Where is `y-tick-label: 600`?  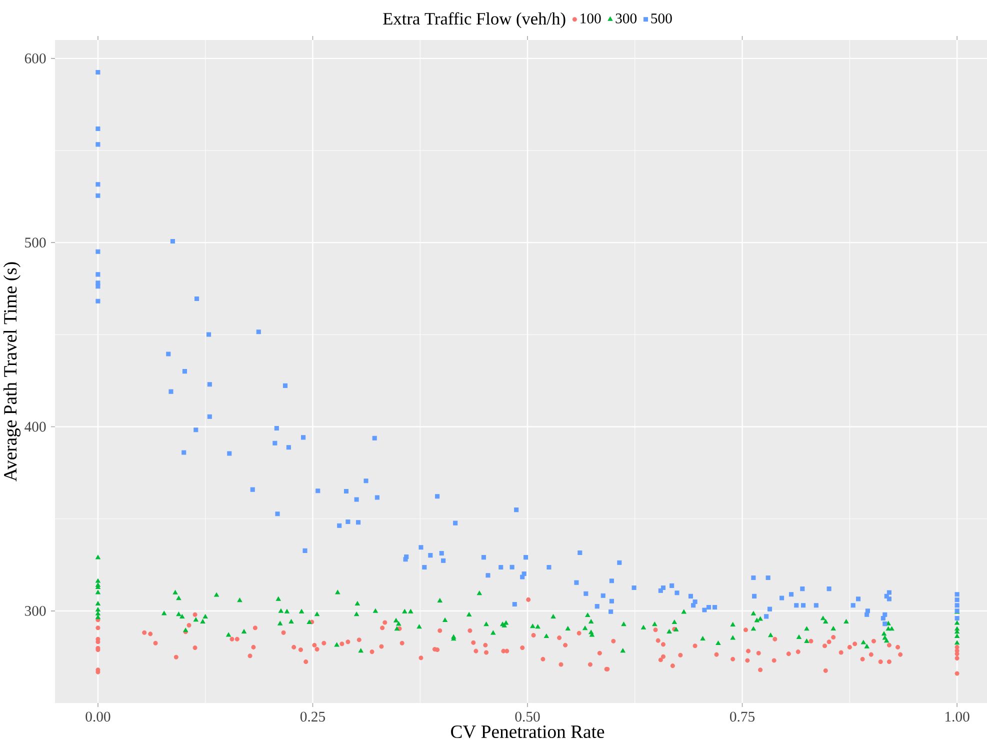 y-tick-label: 600 is located at coordinates (35, 58).